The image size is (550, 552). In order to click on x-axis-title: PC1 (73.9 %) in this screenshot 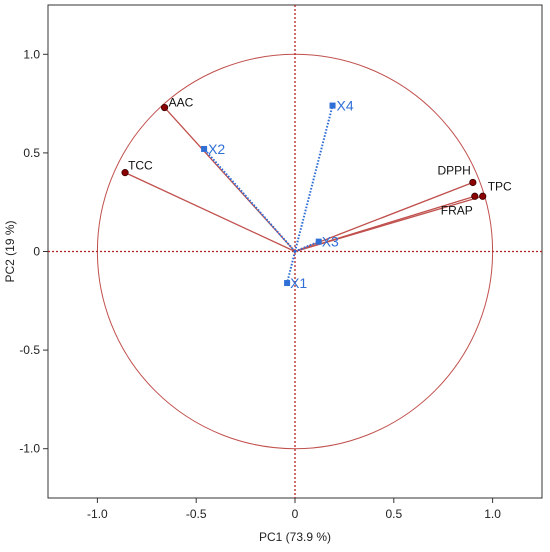, I will do `click(295, 537)`.